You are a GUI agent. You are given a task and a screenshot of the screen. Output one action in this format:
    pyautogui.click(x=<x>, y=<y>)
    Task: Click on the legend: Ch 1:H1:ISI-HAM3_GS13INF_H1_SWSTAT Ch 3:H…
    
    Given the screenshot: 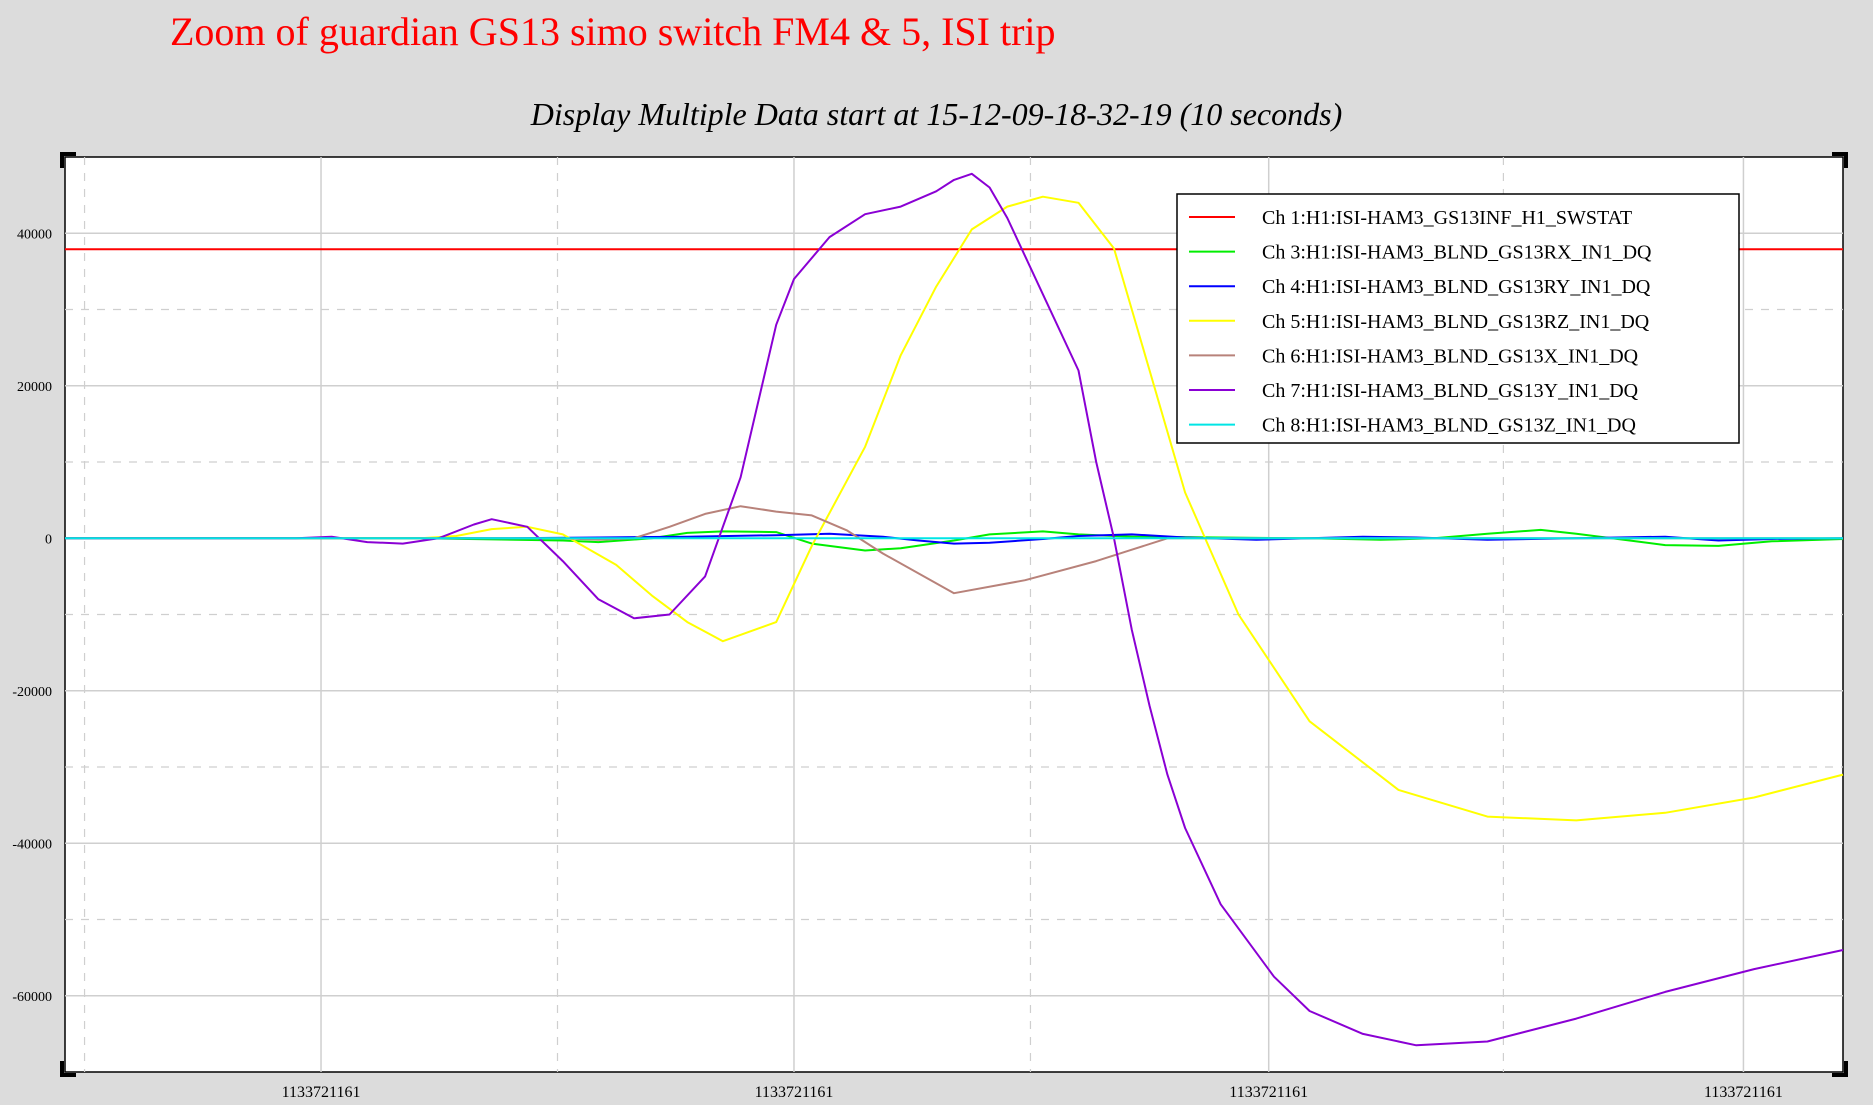 What is the action you would take?
    pyautogui.click(x=1458, y=318)
    